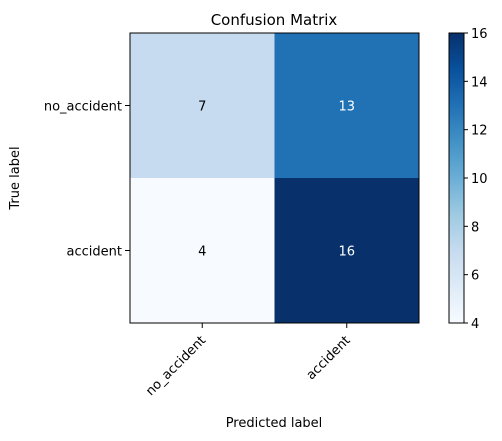 The image size is (502, 441). Describe the element at coordinates (274, 20) in the screenshot. I see `chart-title: Confusion Matrix` at that location.